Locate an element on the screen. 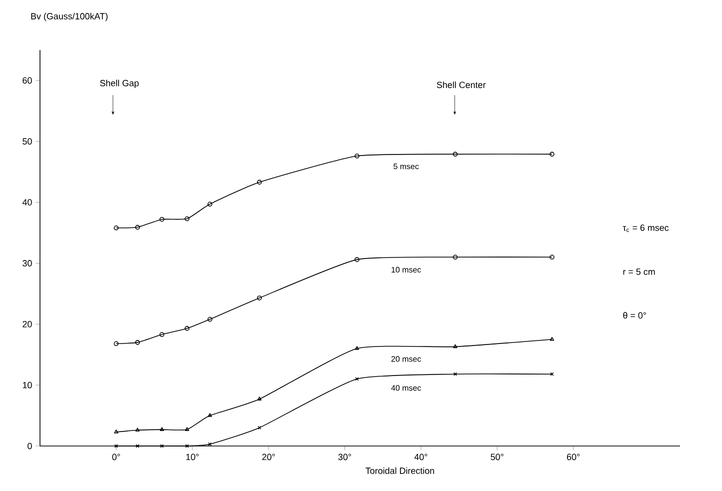 The height and width of the screenshot is (491, 722). y-tick-label: 20 is located at coordinates (27, 324).